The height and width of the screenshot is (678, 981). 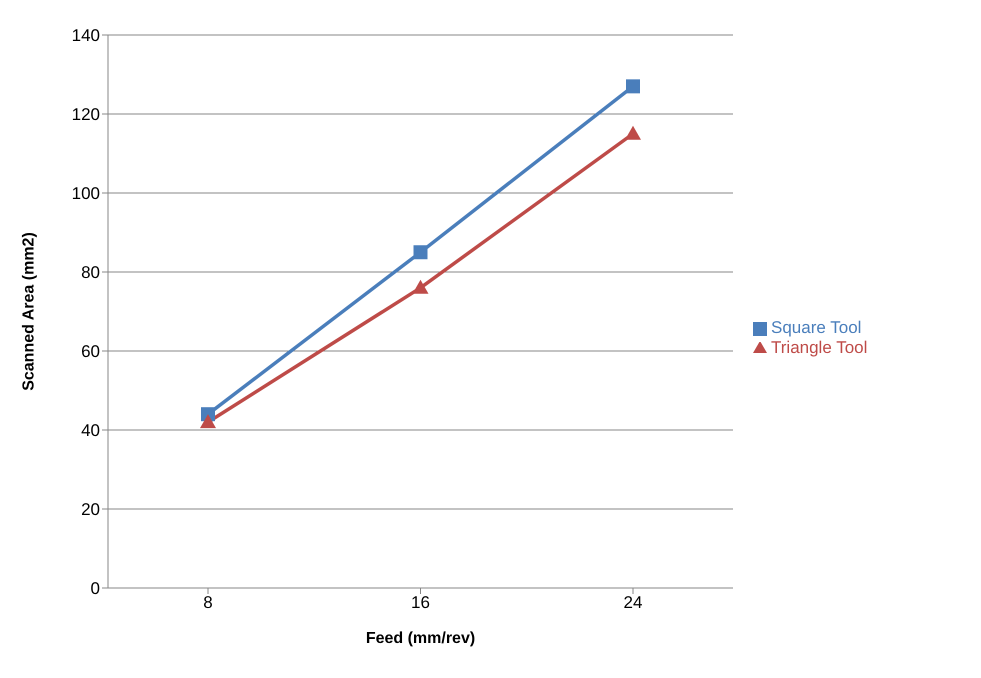 I want to click on y-tick-label: 100, so click(x=86, y=194).